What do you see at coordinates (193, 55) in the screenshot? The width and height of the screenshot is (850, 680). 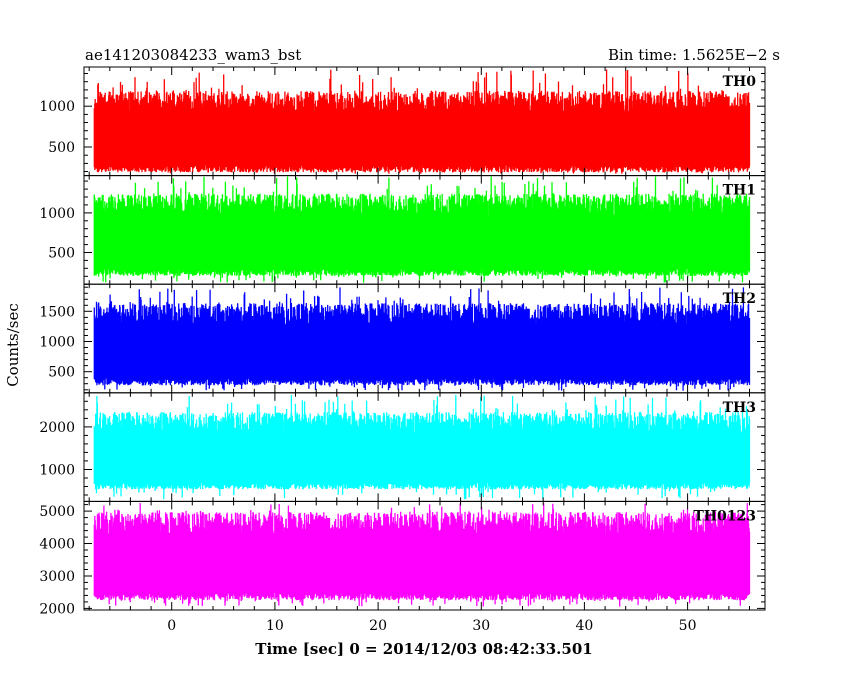 I see `chart-title: ae141203084233_wam3_bst` at bounding box center [193, 55].